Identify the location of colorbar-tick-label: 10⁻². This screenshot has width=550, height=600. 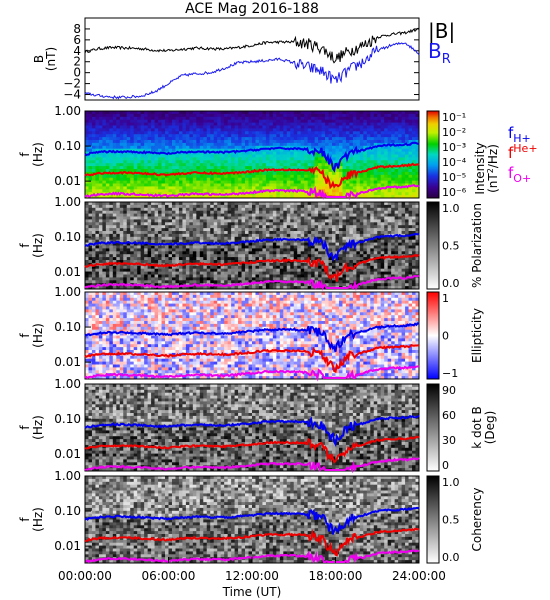
(454, 132).